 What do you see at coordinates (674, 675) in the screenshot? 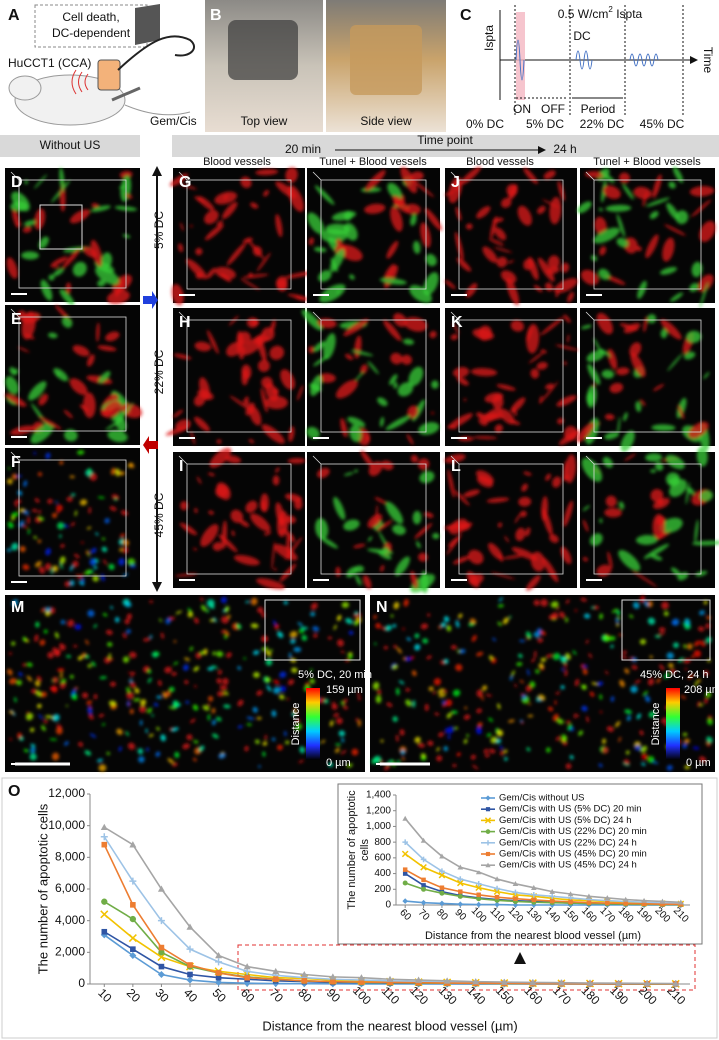
I see `map-caption: 45% DC, 24 h` at bounding box center [674, 675].